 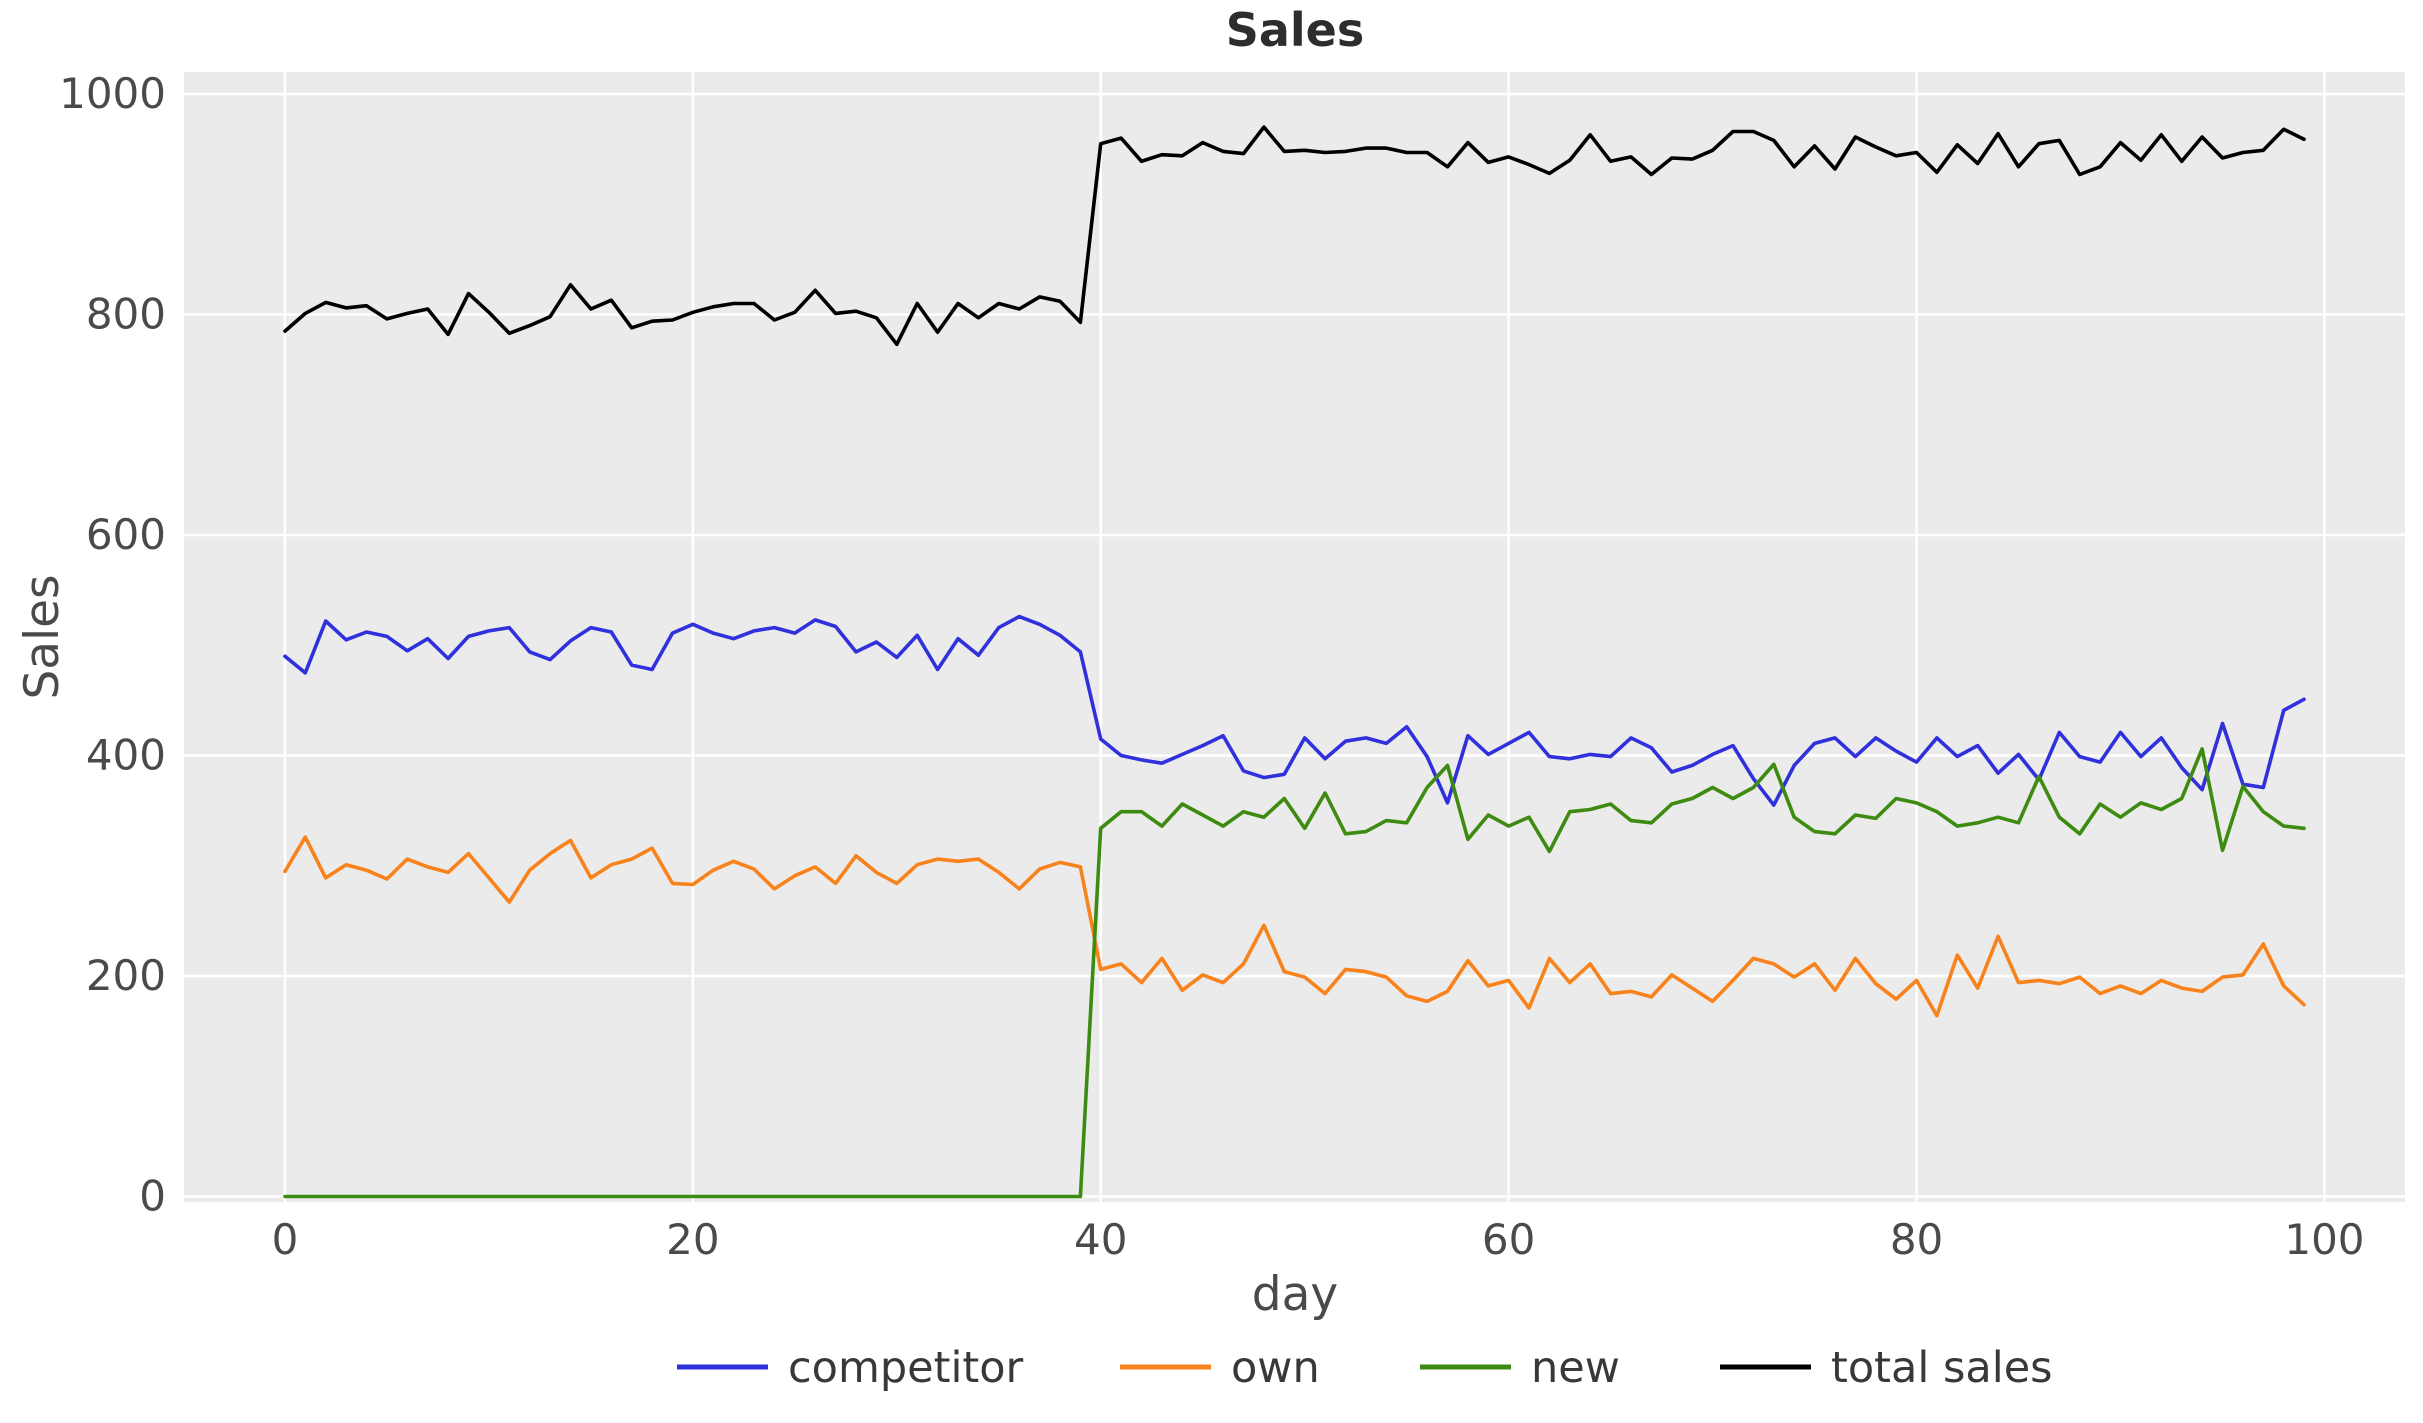 I want to click on legend-label-own: own, so click(x=1275, y=1368).